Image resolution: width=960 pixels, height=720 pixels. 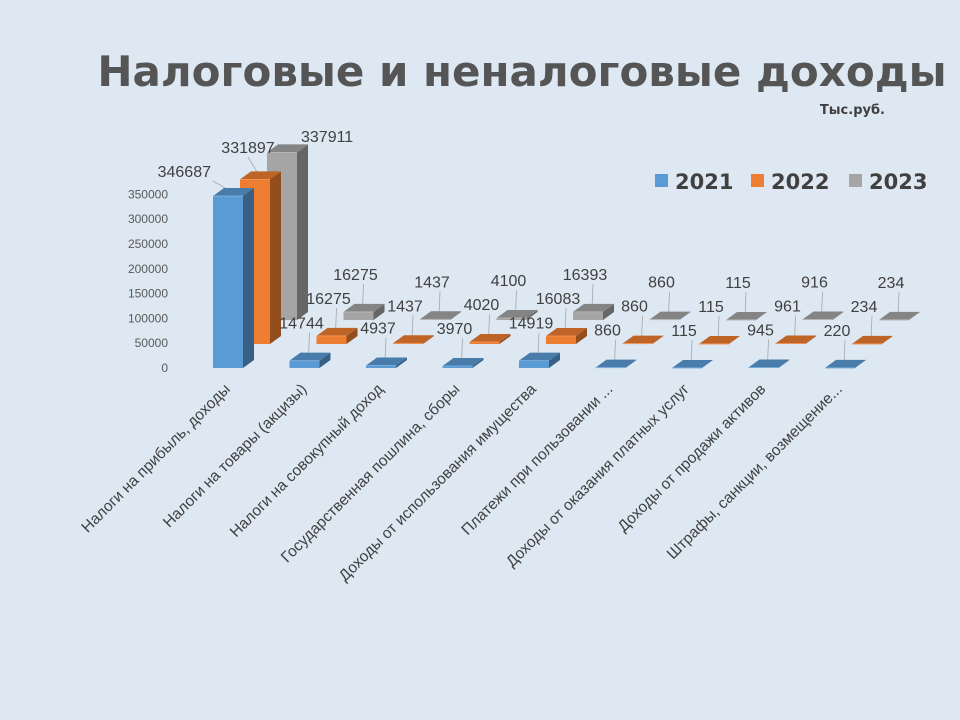 I want to click on y-tick-label: 50000, so click(x=152, y=343).